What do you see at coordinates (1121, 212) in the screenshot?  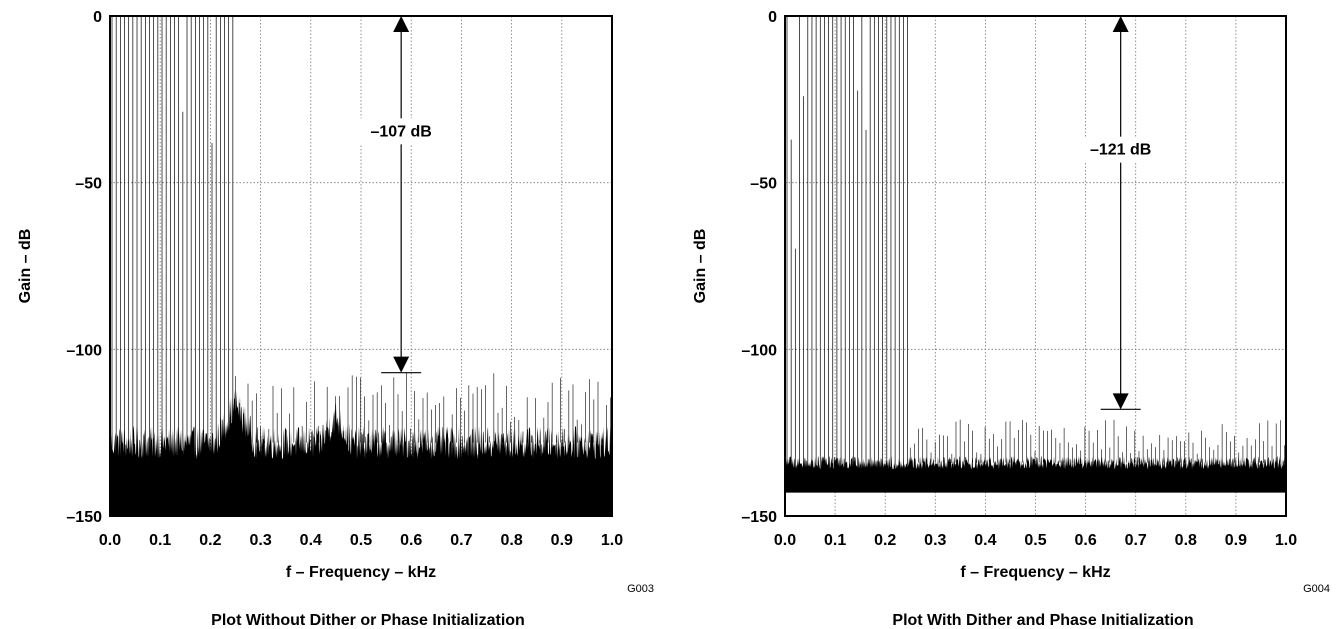 I see `dynamic-range-annotation: –121 dB` at bounding box center [1121, 212].